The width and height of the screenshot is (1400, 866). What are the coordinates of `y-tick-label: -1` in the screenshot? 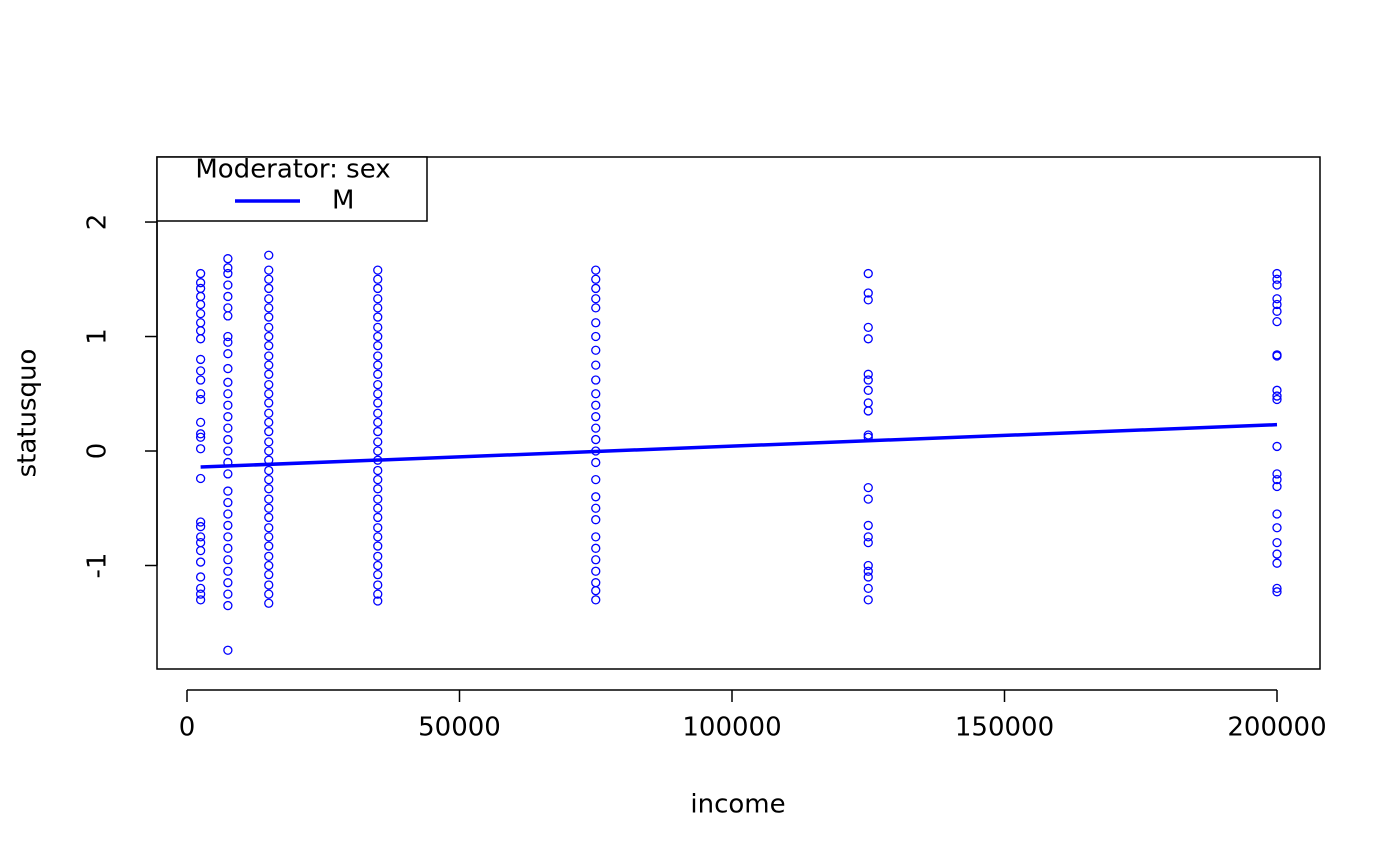 It's located at (98, 566).